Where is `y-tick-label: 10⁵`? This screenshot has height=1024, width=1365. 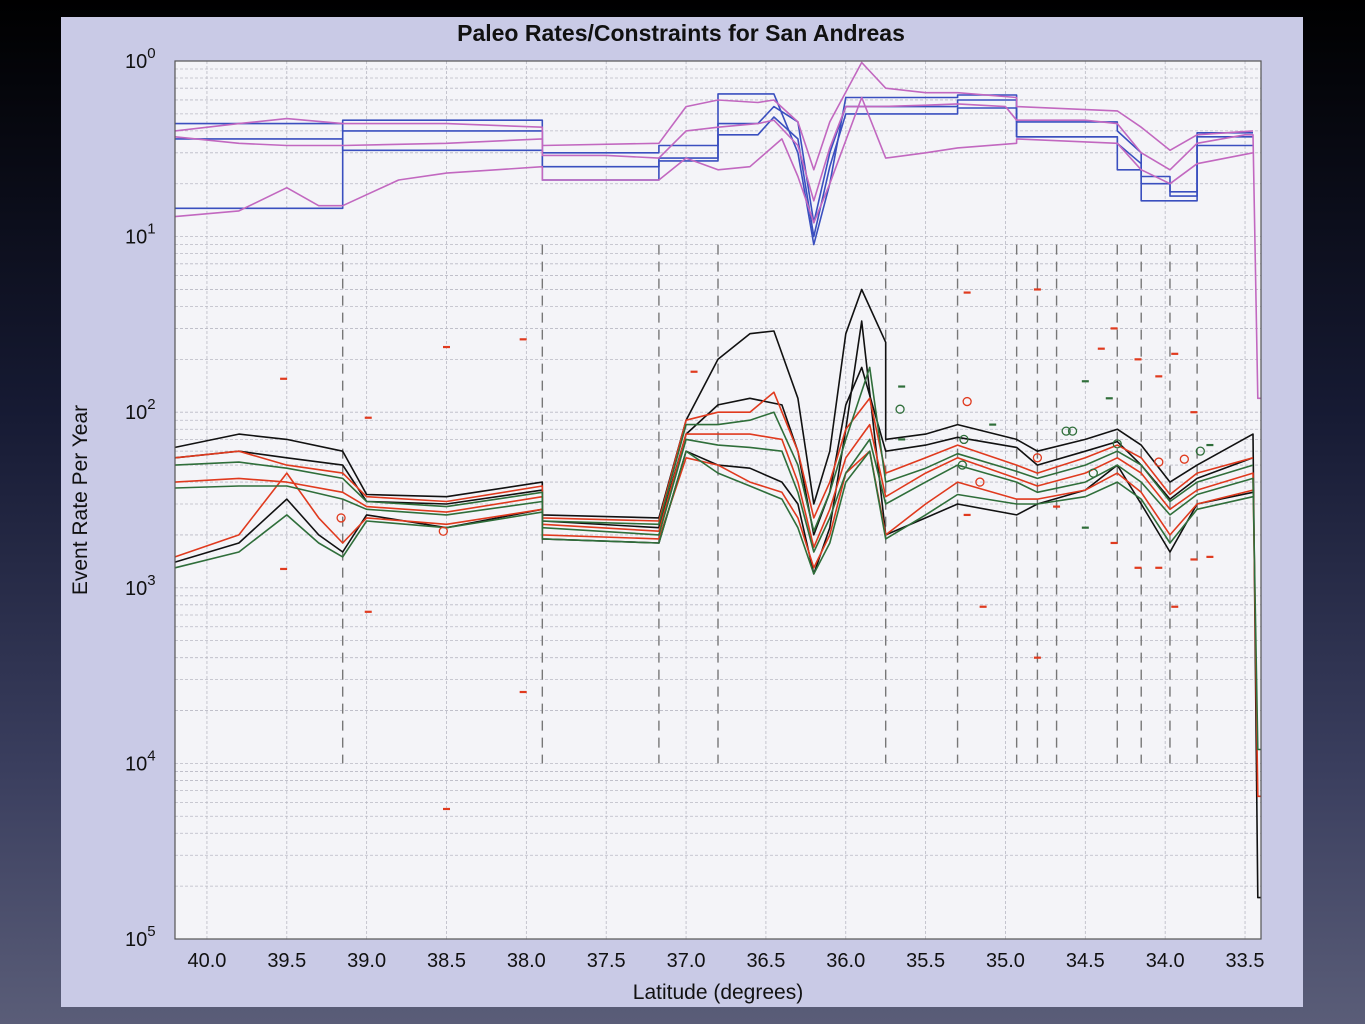 y-tick-label: 10⁵ is located at coordinates (140, 937).